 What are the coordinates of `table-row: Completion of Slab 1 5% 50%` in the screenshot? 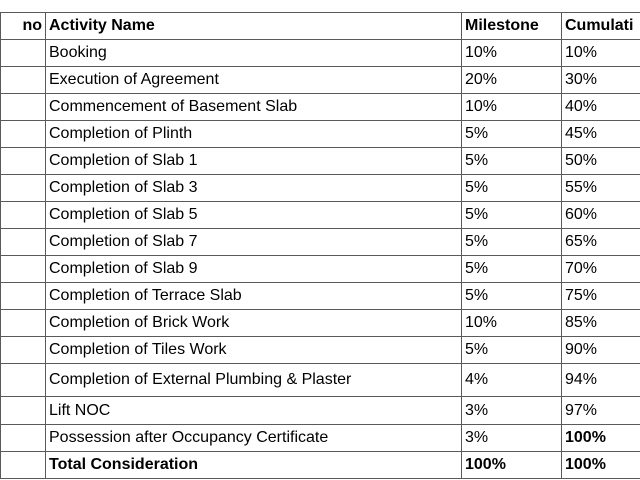 It's located at (320, 161).